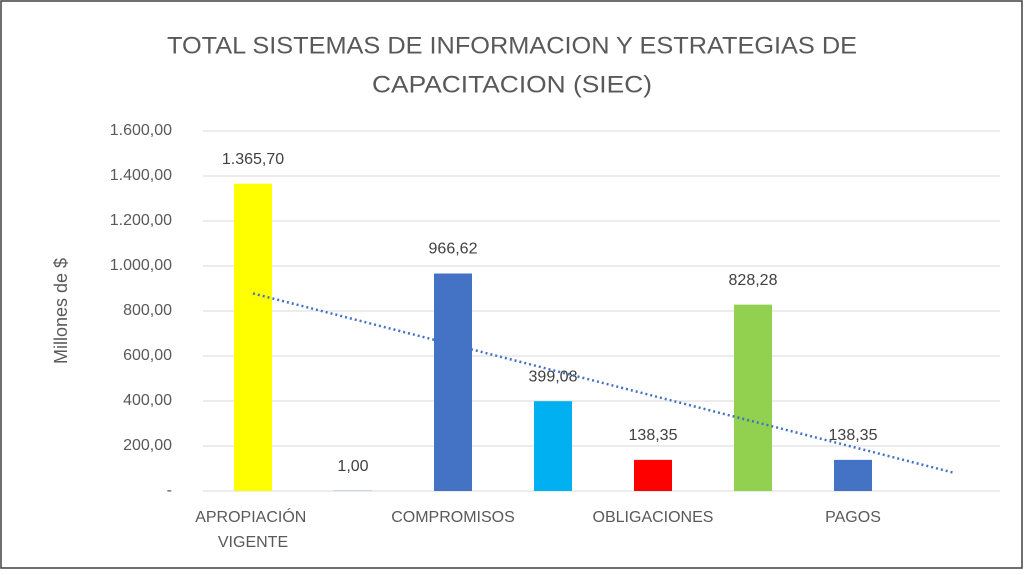 Image resolution: width=1024 pixels, height=575 pixels. Describe the element at coordinates (352, 466) in the screenshot. I see `data-label: 1,00` at that location.